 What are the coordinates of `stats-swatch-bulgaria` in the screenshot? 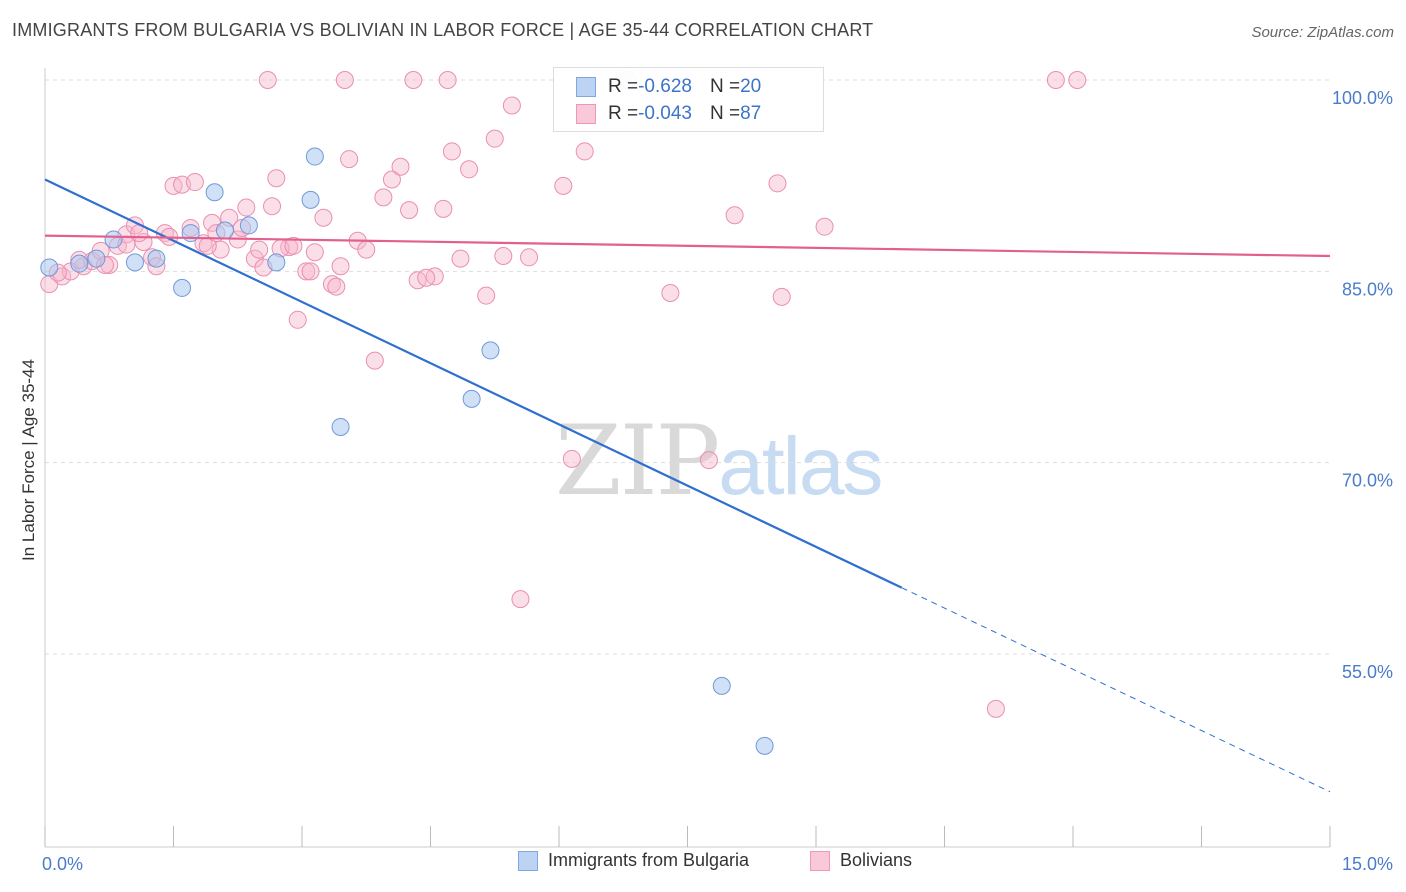 It's located at (586, 87).